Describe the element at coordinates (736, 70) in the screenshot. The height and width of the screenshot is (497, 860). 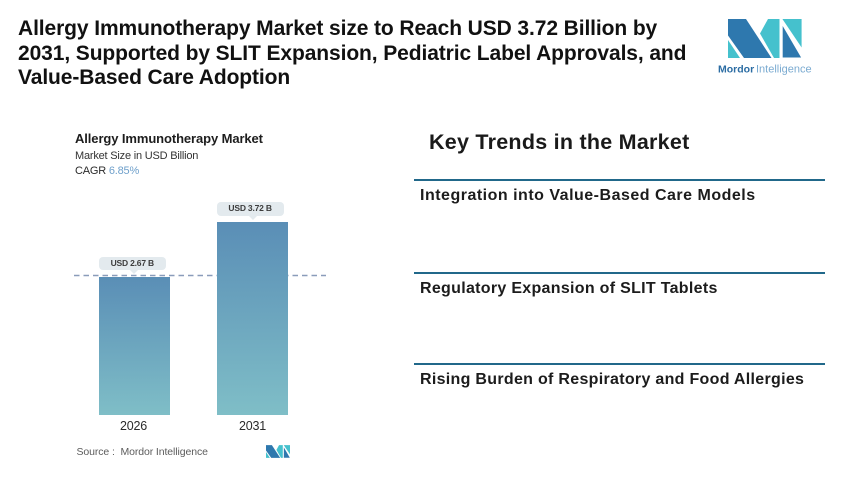
I see `svg-text: Mordor` at that location.